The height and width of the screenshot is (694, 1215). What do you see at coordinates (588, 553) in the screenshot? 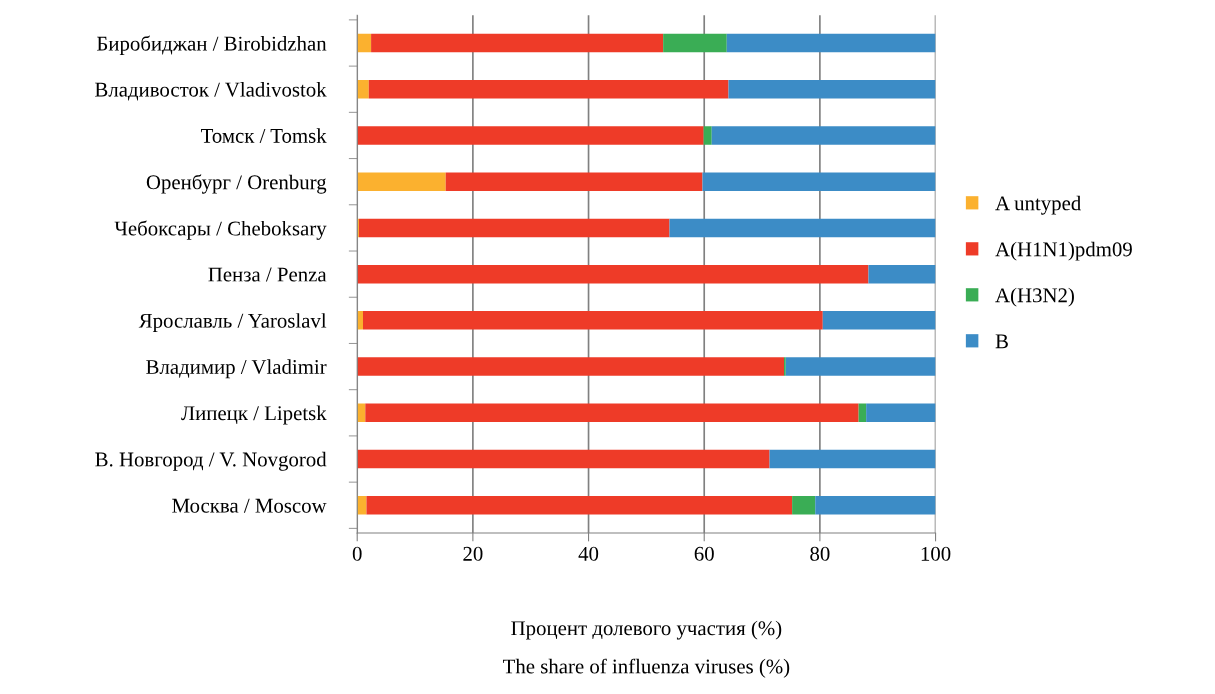
I see `x-tick-label: 40` at bounding box center [588, 553].